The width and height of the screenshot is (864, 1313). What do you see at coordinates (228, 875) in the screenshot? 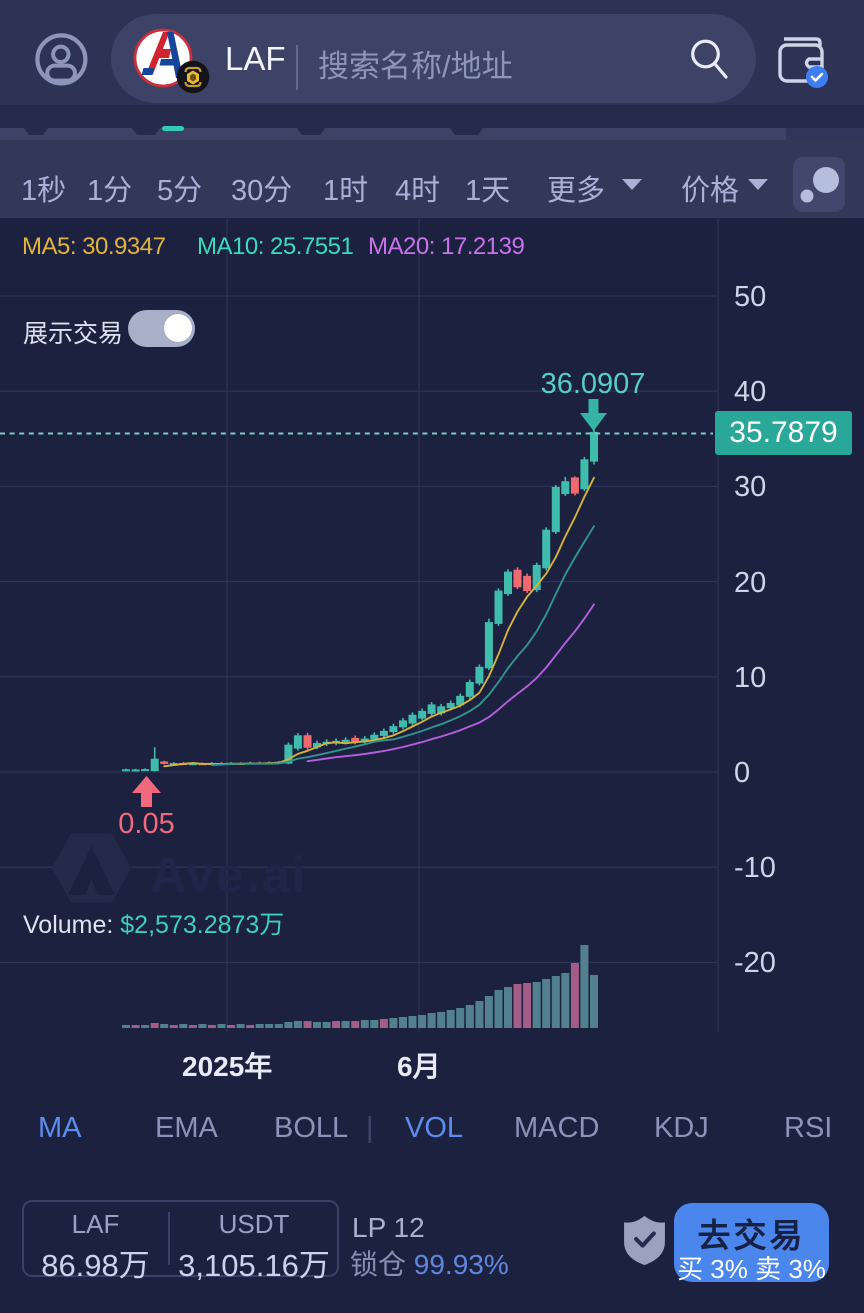
I see `svg-text: Ave.ai` at bounding box center [228, 875].